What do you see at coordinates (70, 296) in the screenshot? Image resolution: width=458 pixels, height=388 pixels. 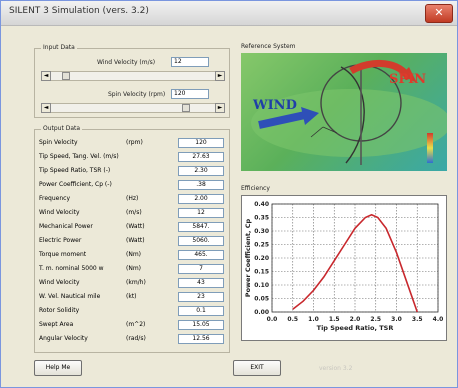 I see `output-row-label: W. Vel. Nautical mile` at bounding box center [70, 296].